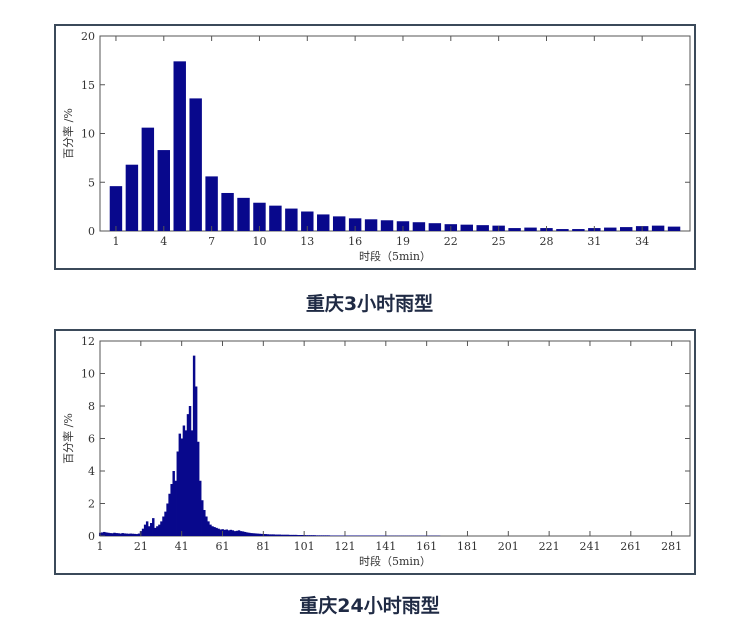 This screenshot has width=739, height=633. What do you see at coordinates (91, 536) in the screenshot?
I see `y-tick-label: 0` at bounding box center [91, 536].